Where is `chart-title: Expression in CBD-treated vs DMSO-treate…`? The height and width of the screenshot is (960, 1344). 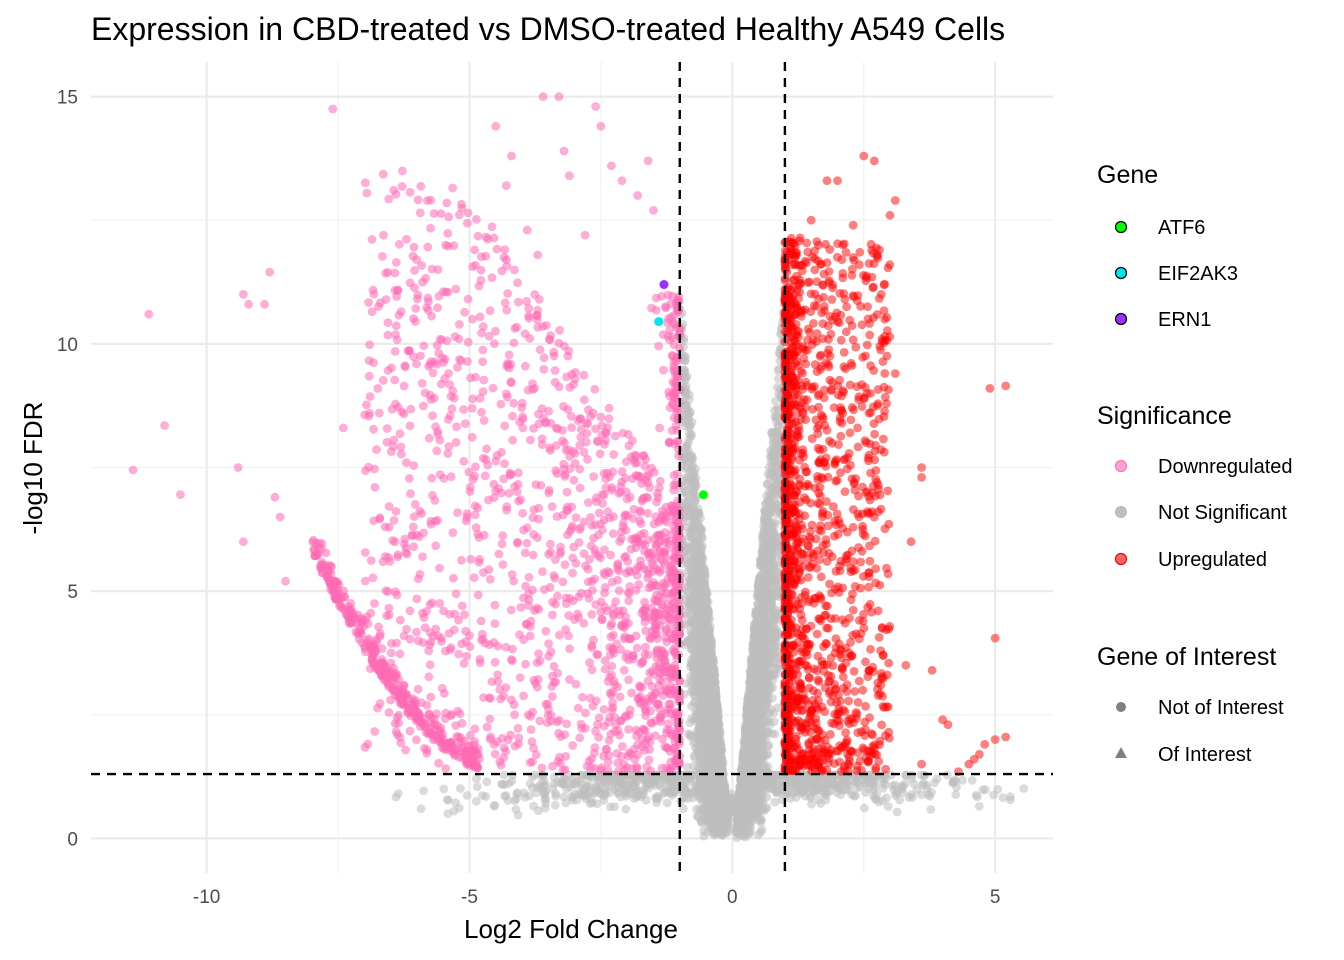 chart-title: Expression in CBD-treated vs DMSO-treate… is located at coordinates (548, 29).